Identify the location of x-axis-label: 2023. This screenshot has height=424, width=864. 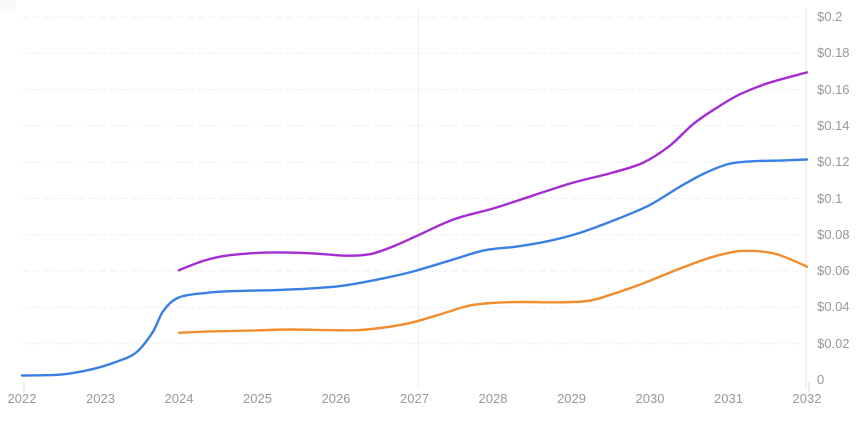
(100, 398).